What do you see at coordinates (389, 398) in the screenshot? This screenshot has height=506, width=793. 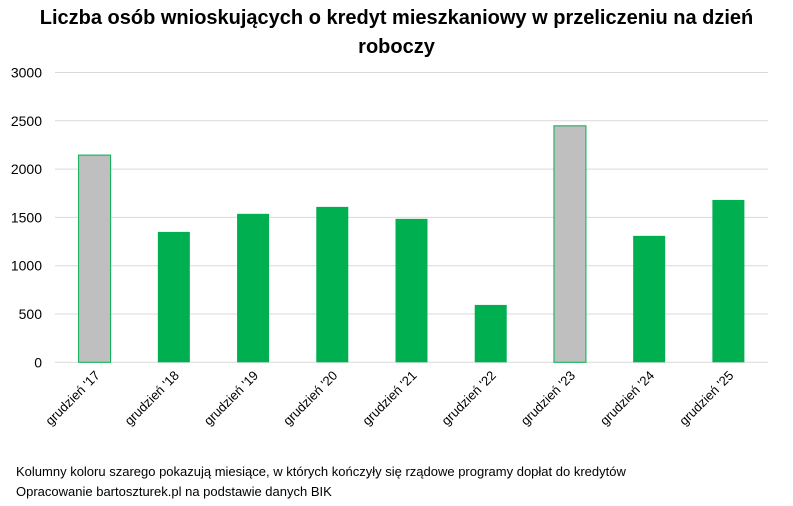 I see `x-tick-label: grudzień '21` at bounding box center [389, 398].